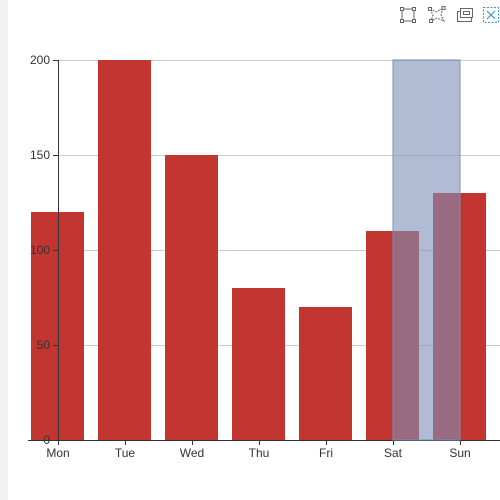 The image size is (500, 500). I want to click on x-tick-label-fri: Fri, so click(326, 453).